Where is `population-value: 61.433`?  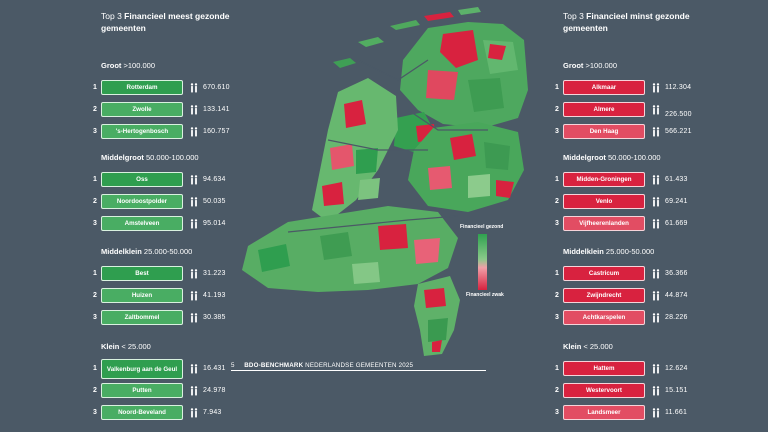 population-value: 61.433 is located at coordinates (676, 179).